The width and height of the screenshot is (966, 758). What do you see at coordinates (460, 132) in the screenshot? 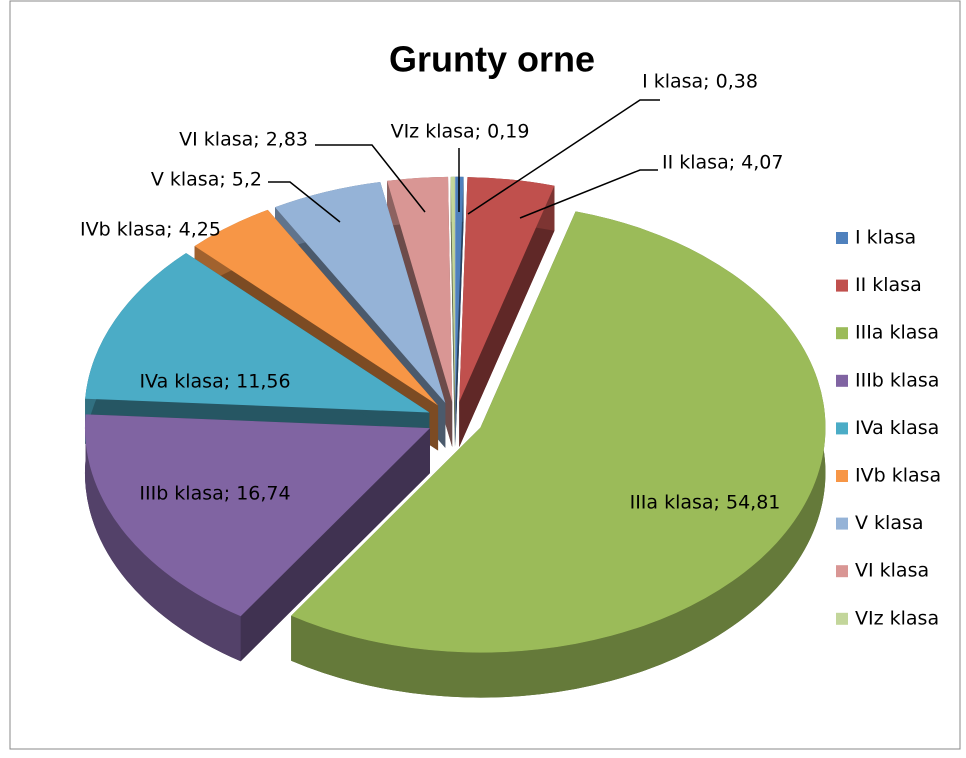
I see `data-label: VIz klasa; 0,19` at bounding box center [460, 132].